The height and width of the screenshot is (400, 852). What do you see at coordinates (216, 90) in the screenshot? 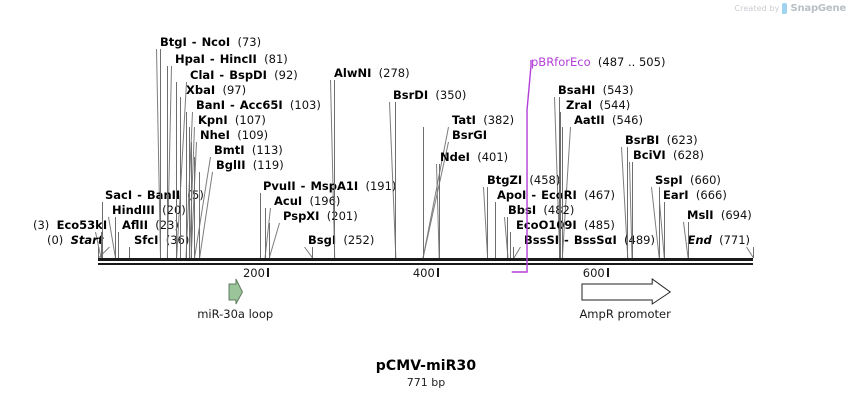
I see `restriction-site-label: XbaI (97)` at bounding box center [216, 90].